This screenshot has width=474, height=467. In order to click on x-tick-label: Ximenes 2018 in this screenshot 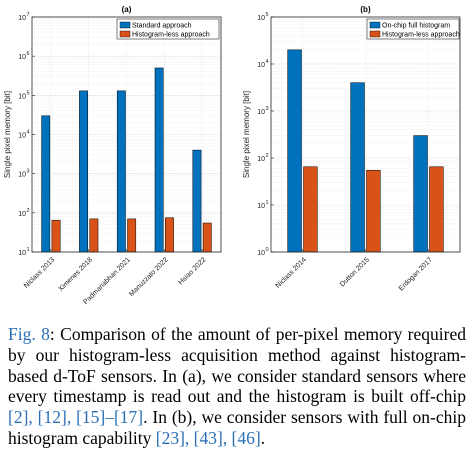, I will do `click(76, 274)`.